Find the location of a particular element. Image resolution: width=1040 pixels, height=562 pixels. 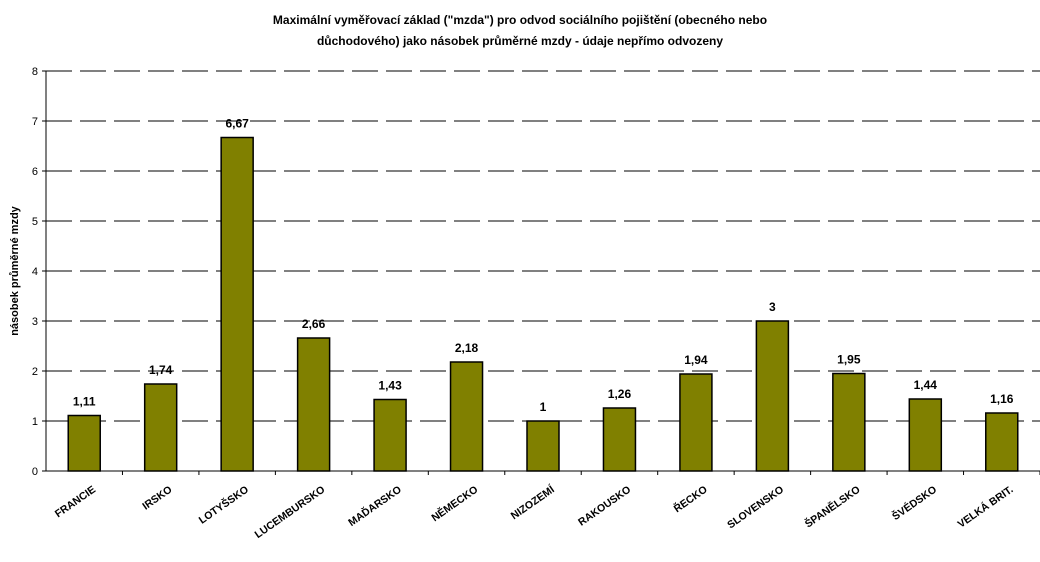

category-label: RAKOUSKO is located at coordinates (604, 506).